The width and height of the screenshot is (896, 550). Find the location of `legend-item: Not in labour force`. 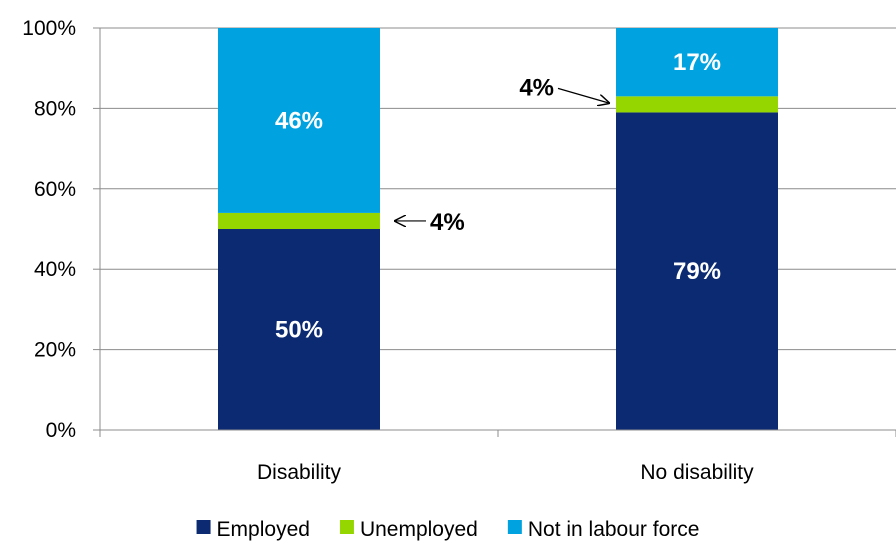

legend-item: Not in labour force is located at coordinates (603, 529).